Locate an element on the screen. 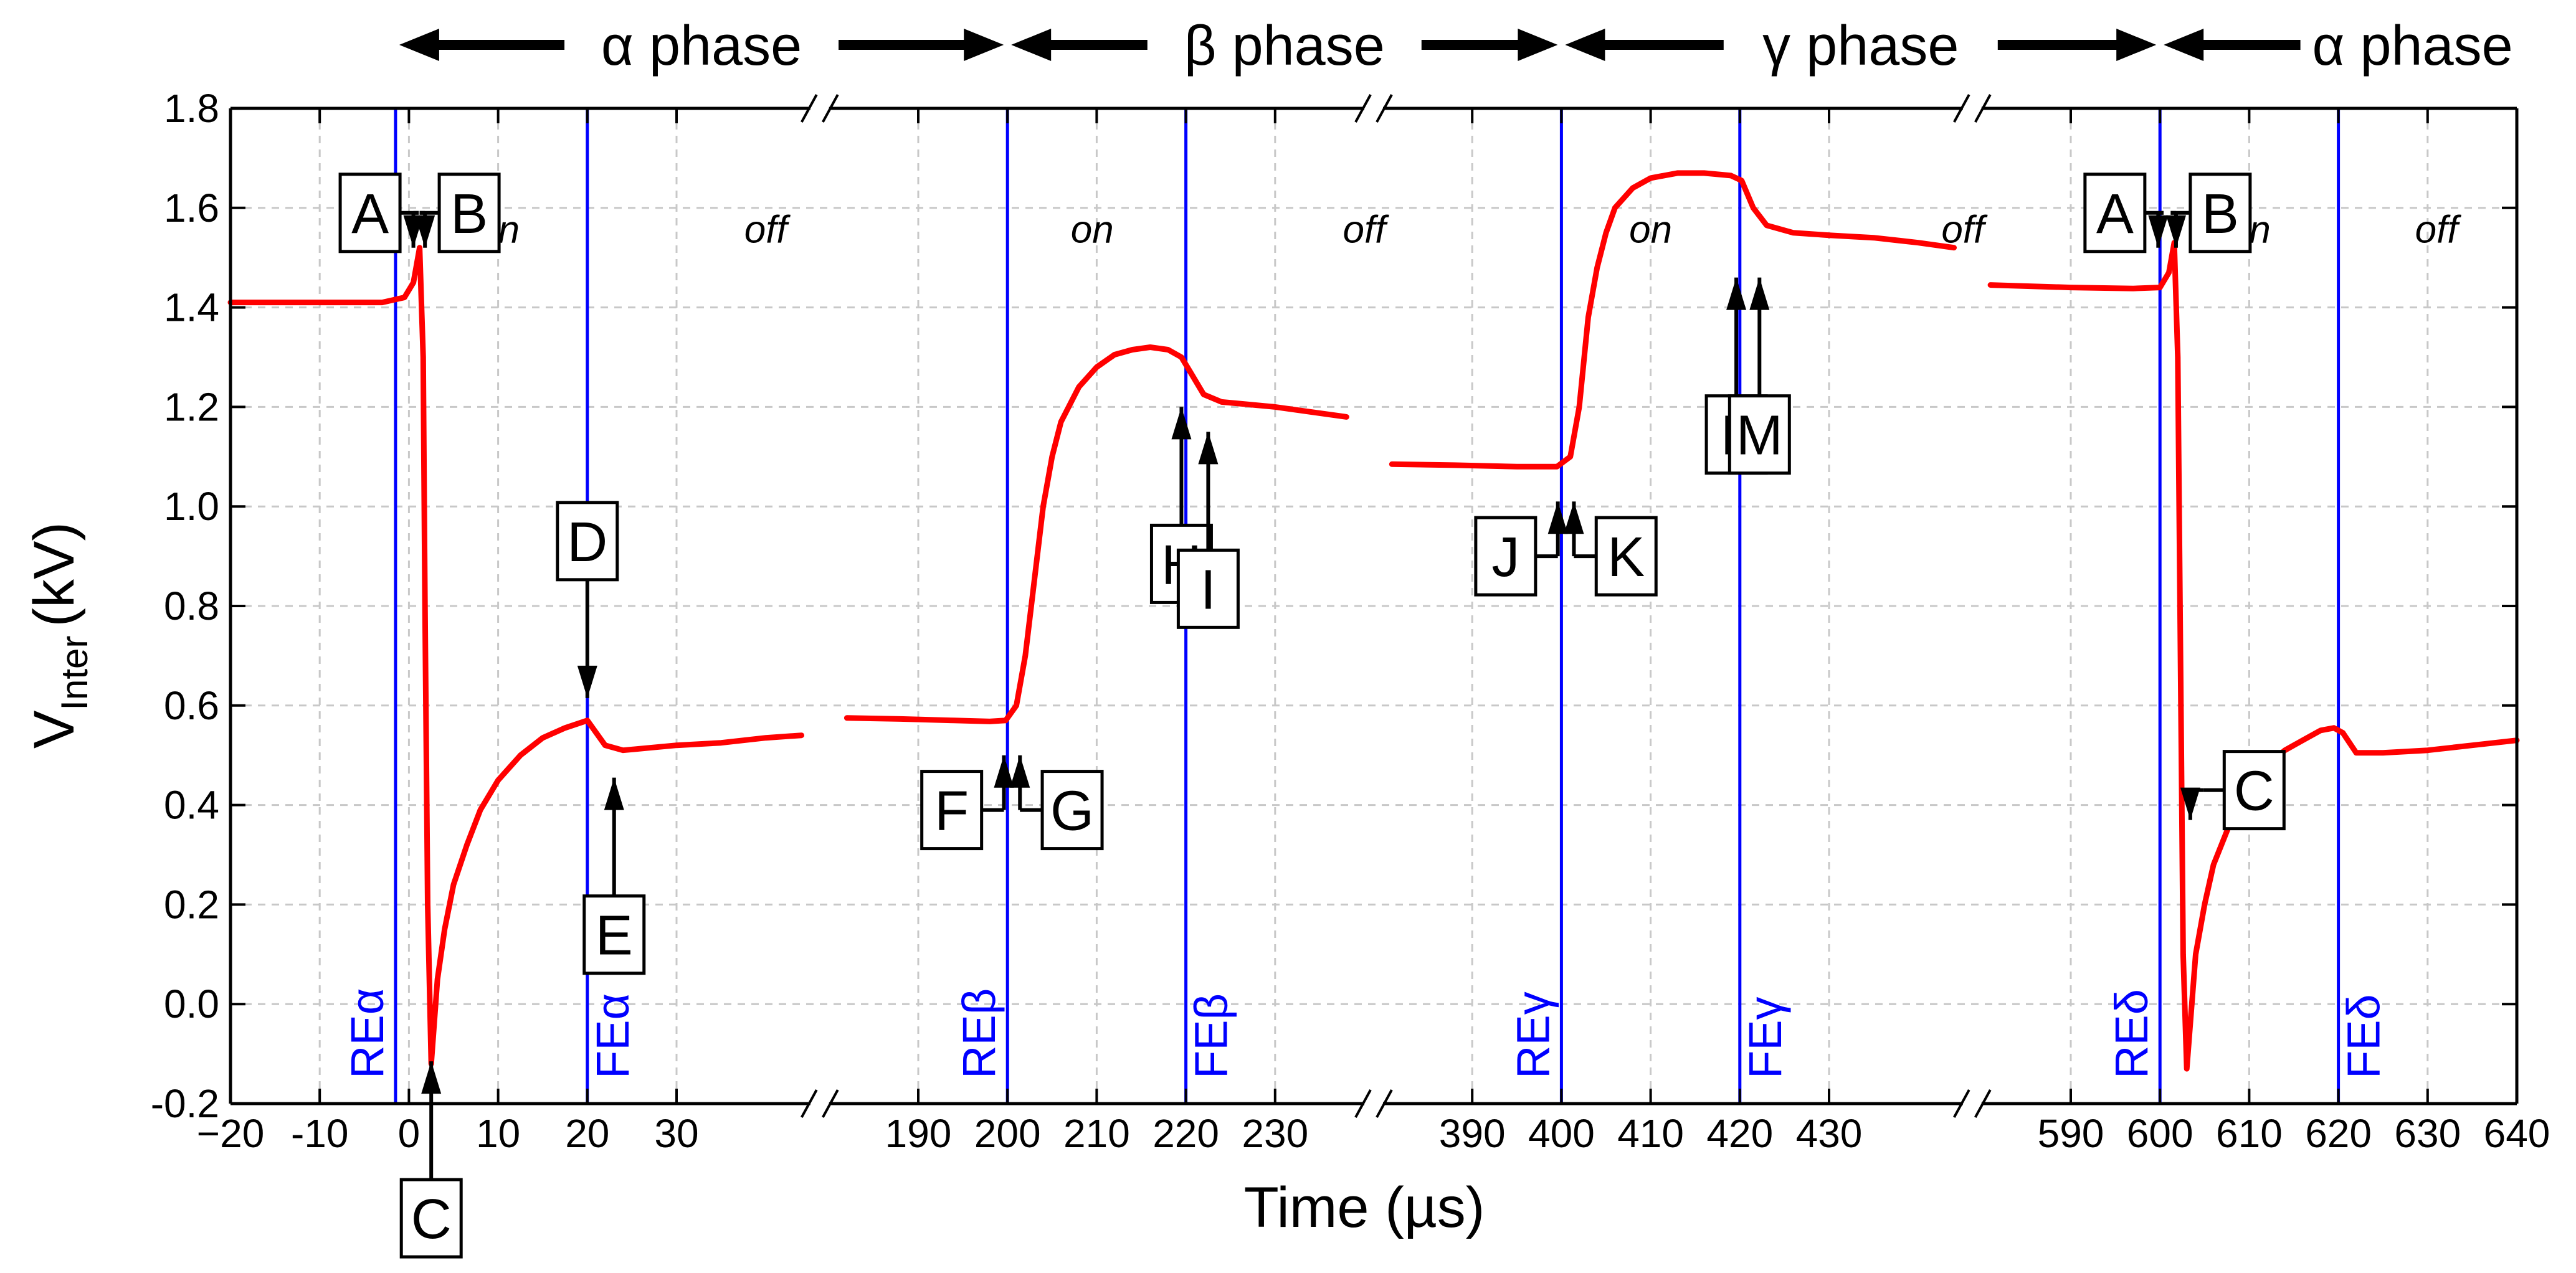 The height and width of the screenshot is (1273, 2576). marker-label: F is located at coordinates (951, 811).